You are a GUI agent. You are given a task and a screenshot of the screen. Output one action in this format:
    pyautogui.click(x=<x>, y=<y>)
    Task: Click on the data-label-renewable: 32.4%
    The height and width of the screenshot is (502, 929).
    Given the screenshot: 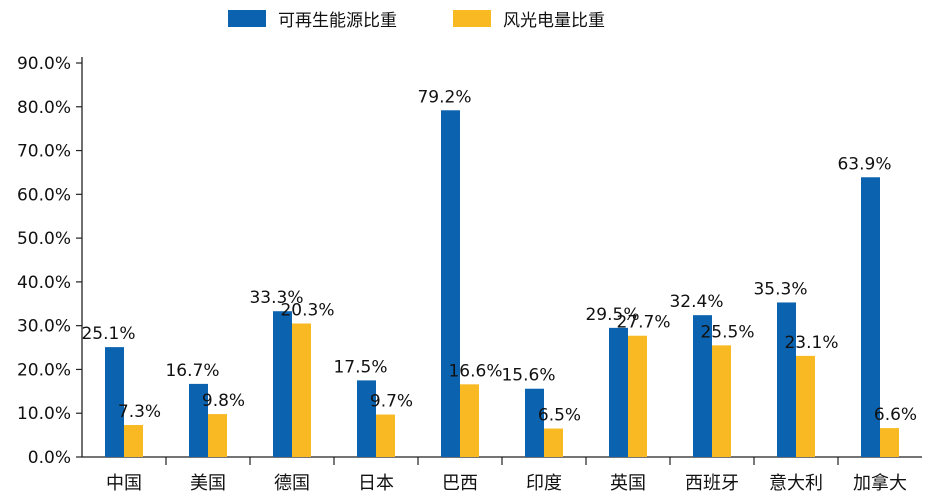 What is the action you would take?
    pyautogui.click(x=696, y=302)
    